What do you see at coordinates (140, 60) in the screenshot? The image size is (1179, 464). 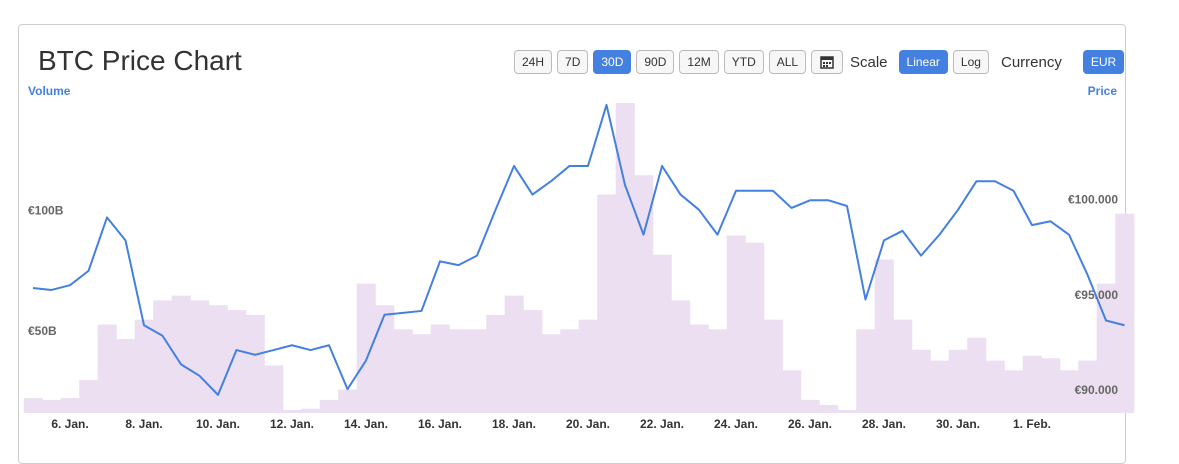 I see `chart-title: BTC Price Chart` at bounding box center [140, 60].